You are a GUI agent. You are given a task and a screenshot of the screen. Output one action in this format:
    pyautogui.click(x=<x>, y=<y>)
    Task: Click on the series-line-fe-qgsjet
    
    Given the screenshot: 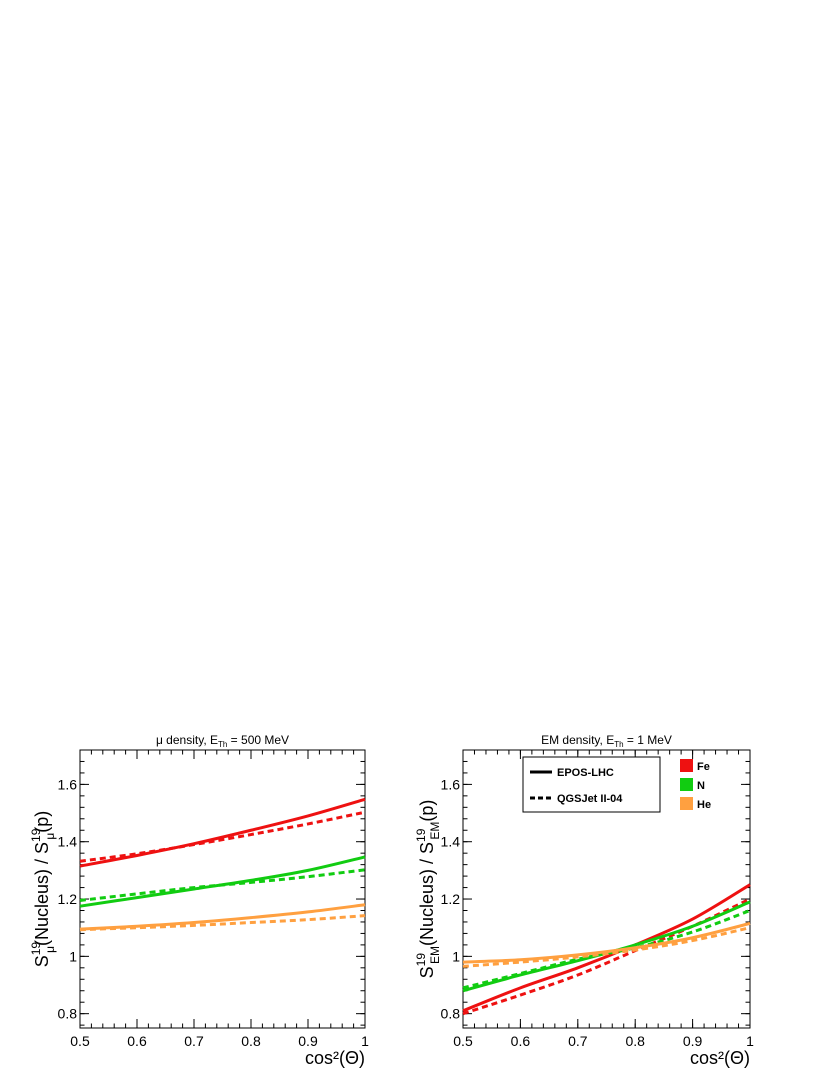 What is the action you would take?
    pyautogui.click(x=222, y=836)
    